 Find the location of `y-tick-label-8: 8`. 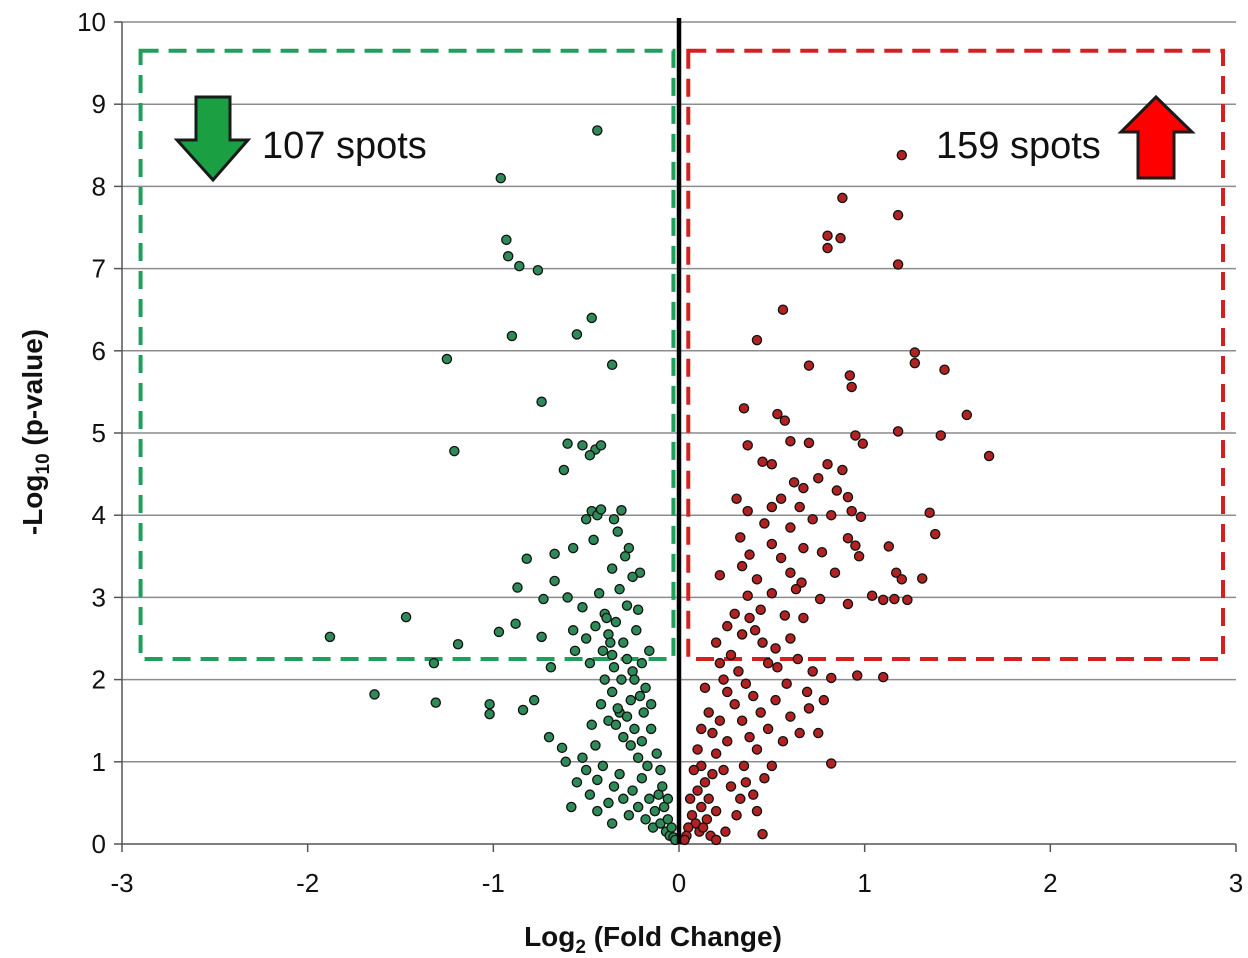

y-tick-label-8: 8 is located at coordinates (99, 186).